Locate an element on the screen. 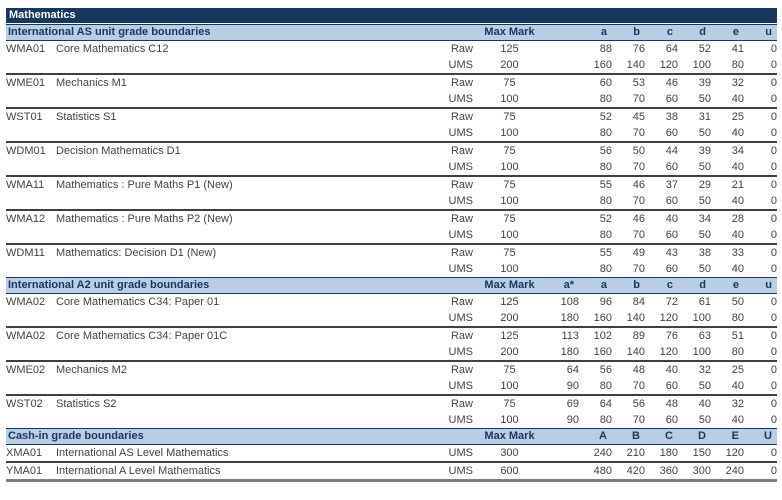 This screenshot has width=782, height=500. boundary-value: 25 is located at coordinates (727, 116).